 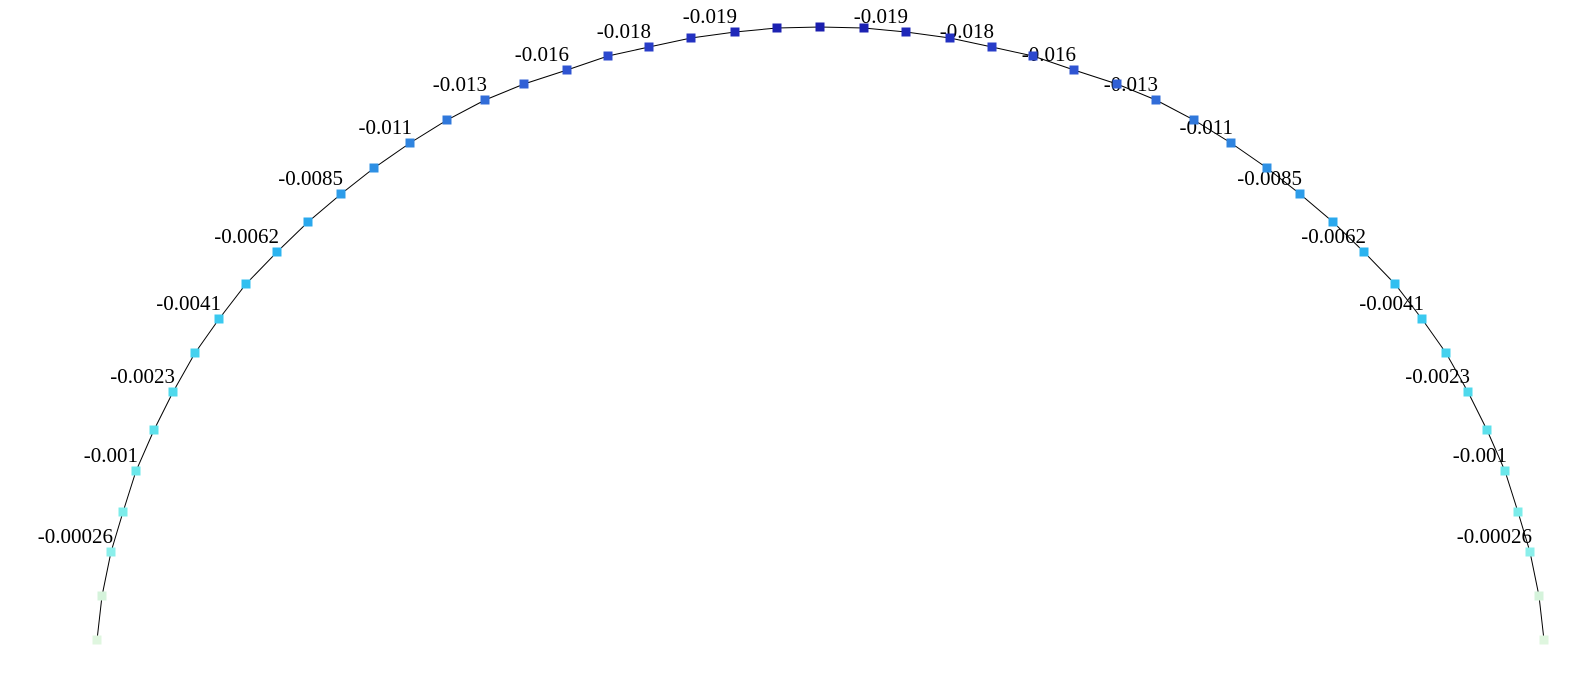 What do you see at coordinates (542, 54) in the screenshot?
I see `node-value-label: -0.016` at bounding box center [542, 54].